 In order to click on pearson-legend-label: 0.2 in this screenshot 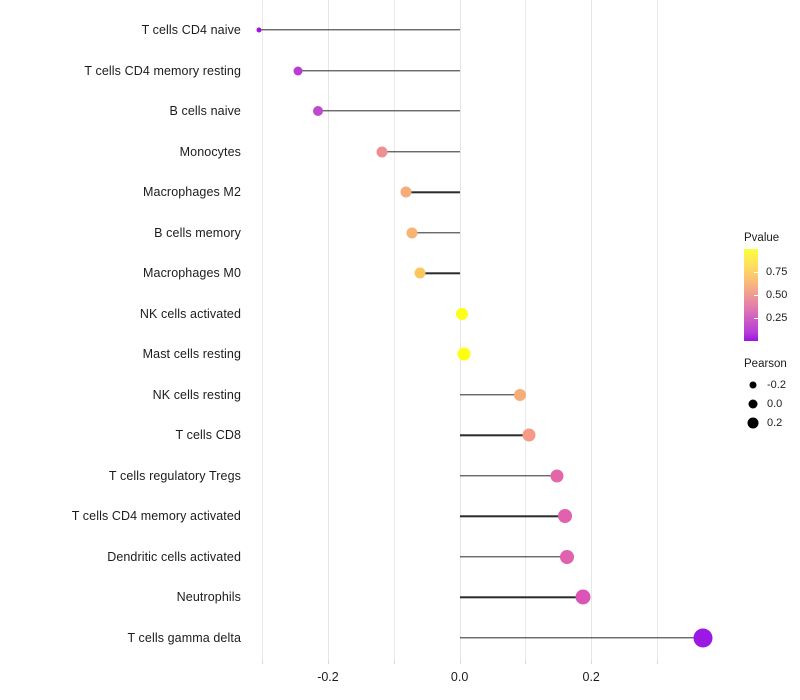, I will do `click(775, 422)`.